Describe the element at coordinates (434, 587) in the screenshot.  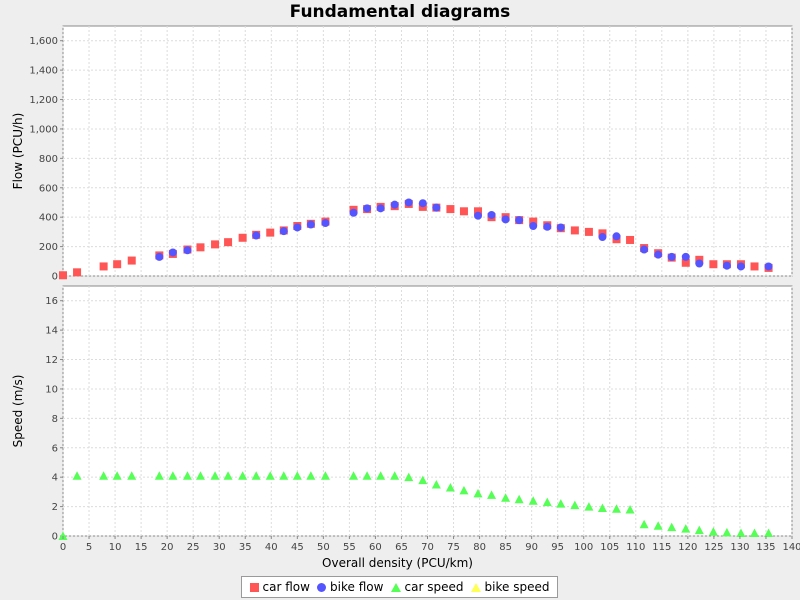
I see `legend-label: car speed` at that location.